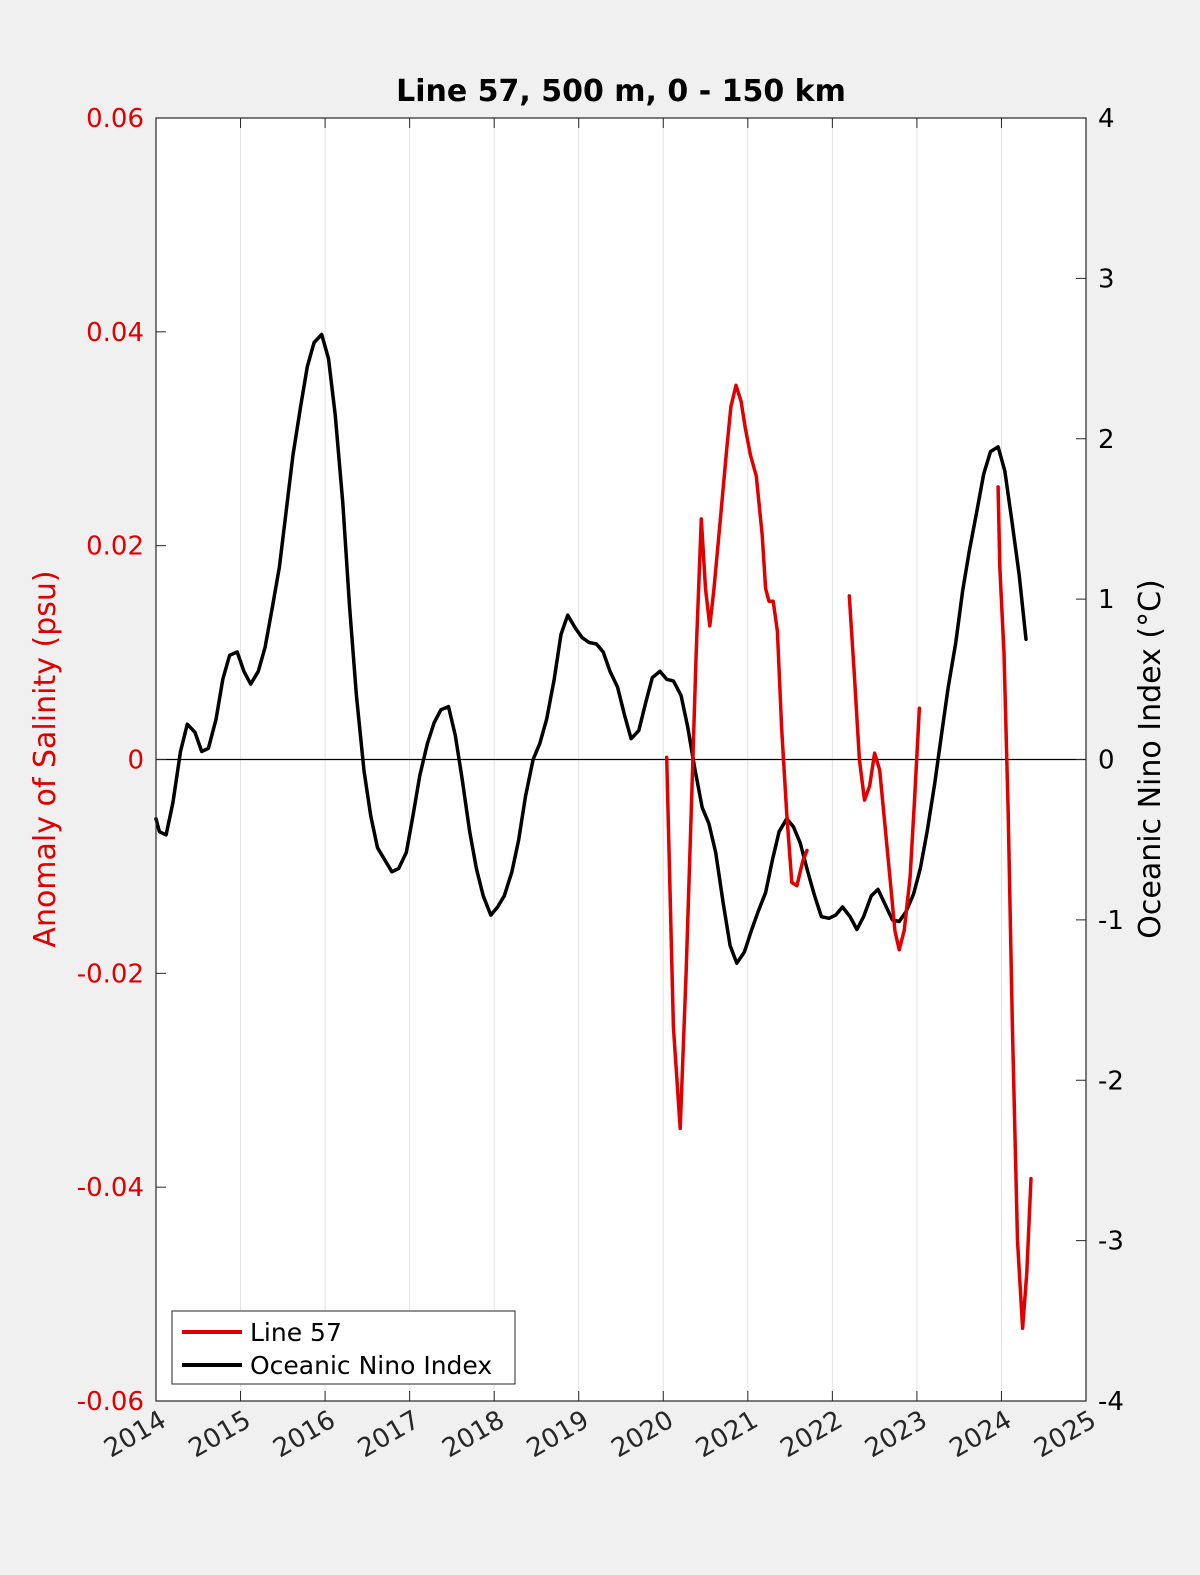 The image size is (1200, 1575). Describe the element at coordinates (1111, 1081) in the screenshot. I see `y-right-tick-label: -2` at that location.